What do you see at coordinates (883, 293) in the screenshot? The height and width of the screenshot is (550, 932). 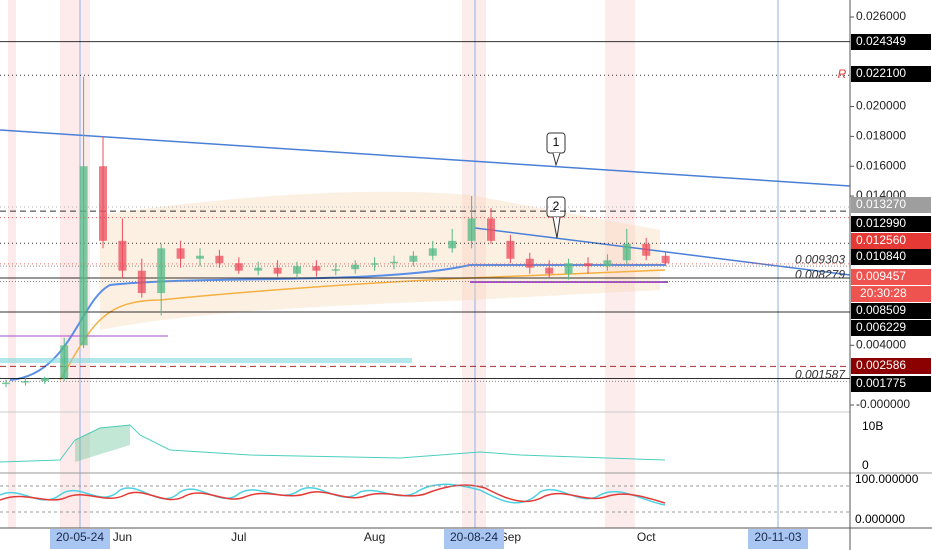 I see `countdown-label: 20:30:28` at bounding box center [883, 293].